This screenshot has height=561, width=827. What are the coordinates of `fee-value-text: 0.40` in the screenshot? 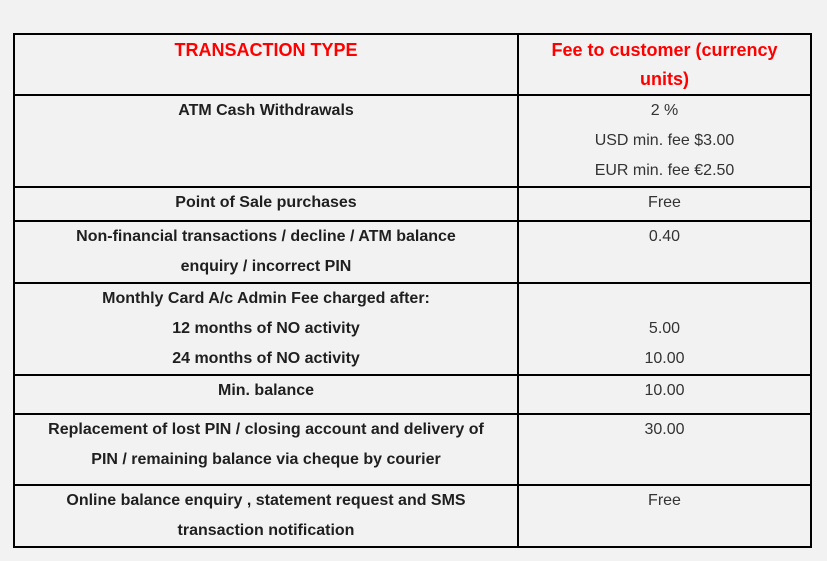 It's located at (664, 236).